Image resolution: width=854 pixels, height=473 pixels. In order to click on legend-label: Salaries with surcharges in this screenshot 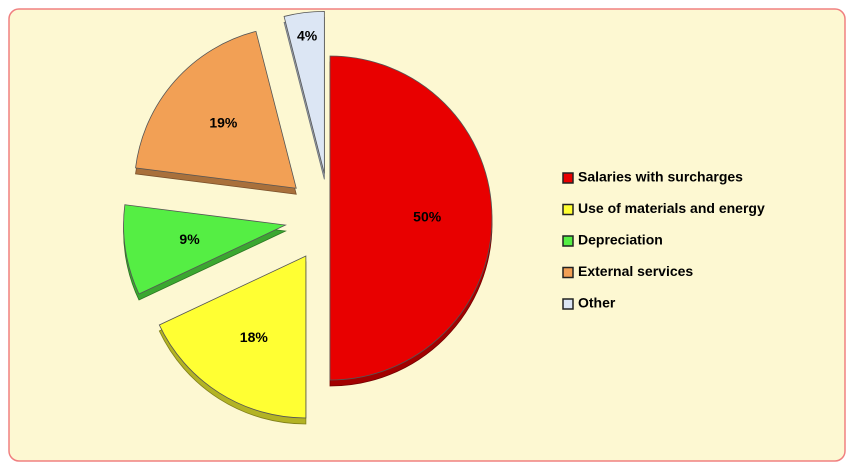, I will do `click(660, 177)`.